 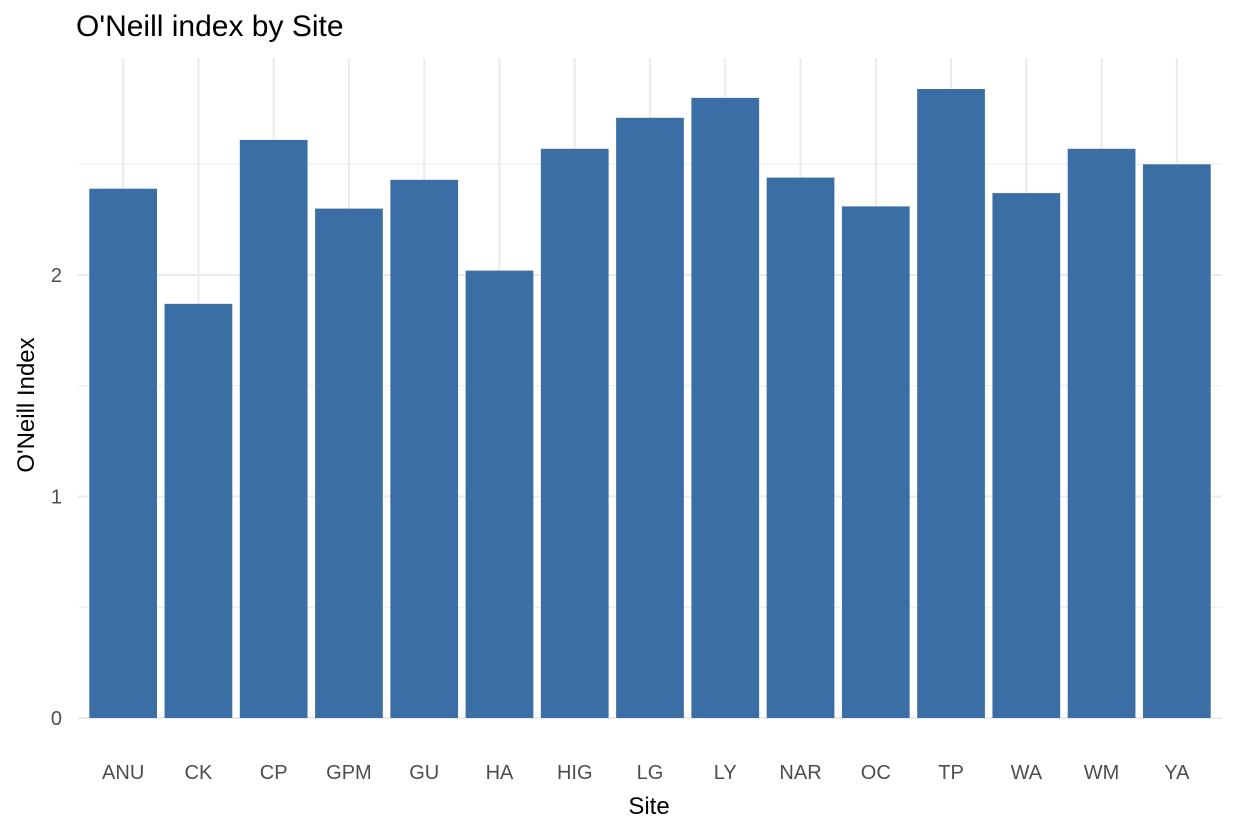 I want to click on x-tick-label: HA, so click(x=500, y=773).